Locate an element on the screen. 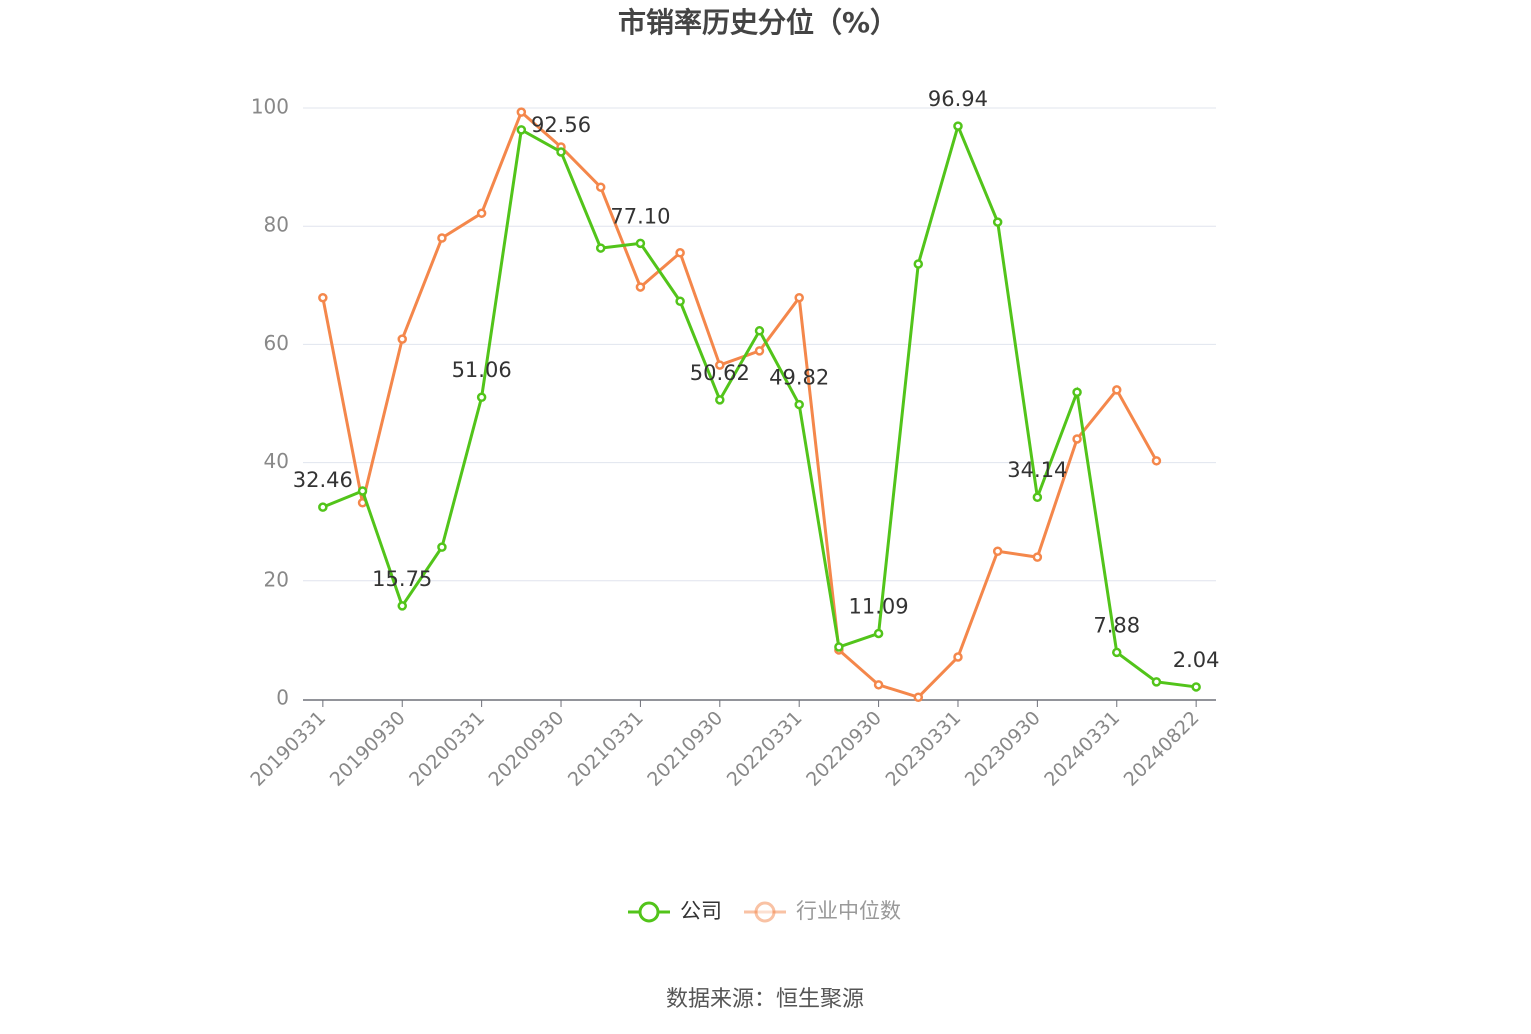 This screenshot has height=1034, width=1531. y-tick-label: 100 is located at coordinates (270, 107).